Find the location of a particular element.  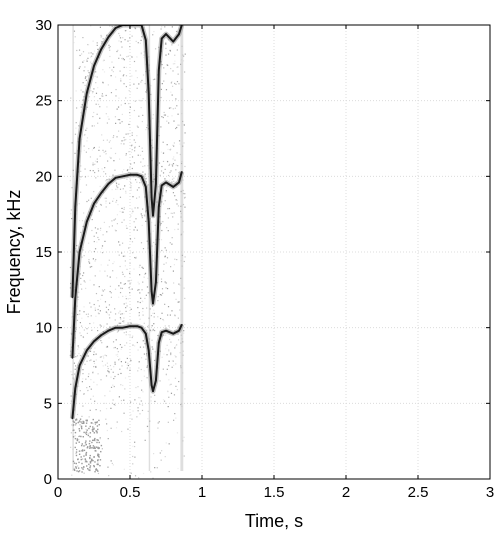

y-tick-label: 15 is located at coordinates (43, 252).